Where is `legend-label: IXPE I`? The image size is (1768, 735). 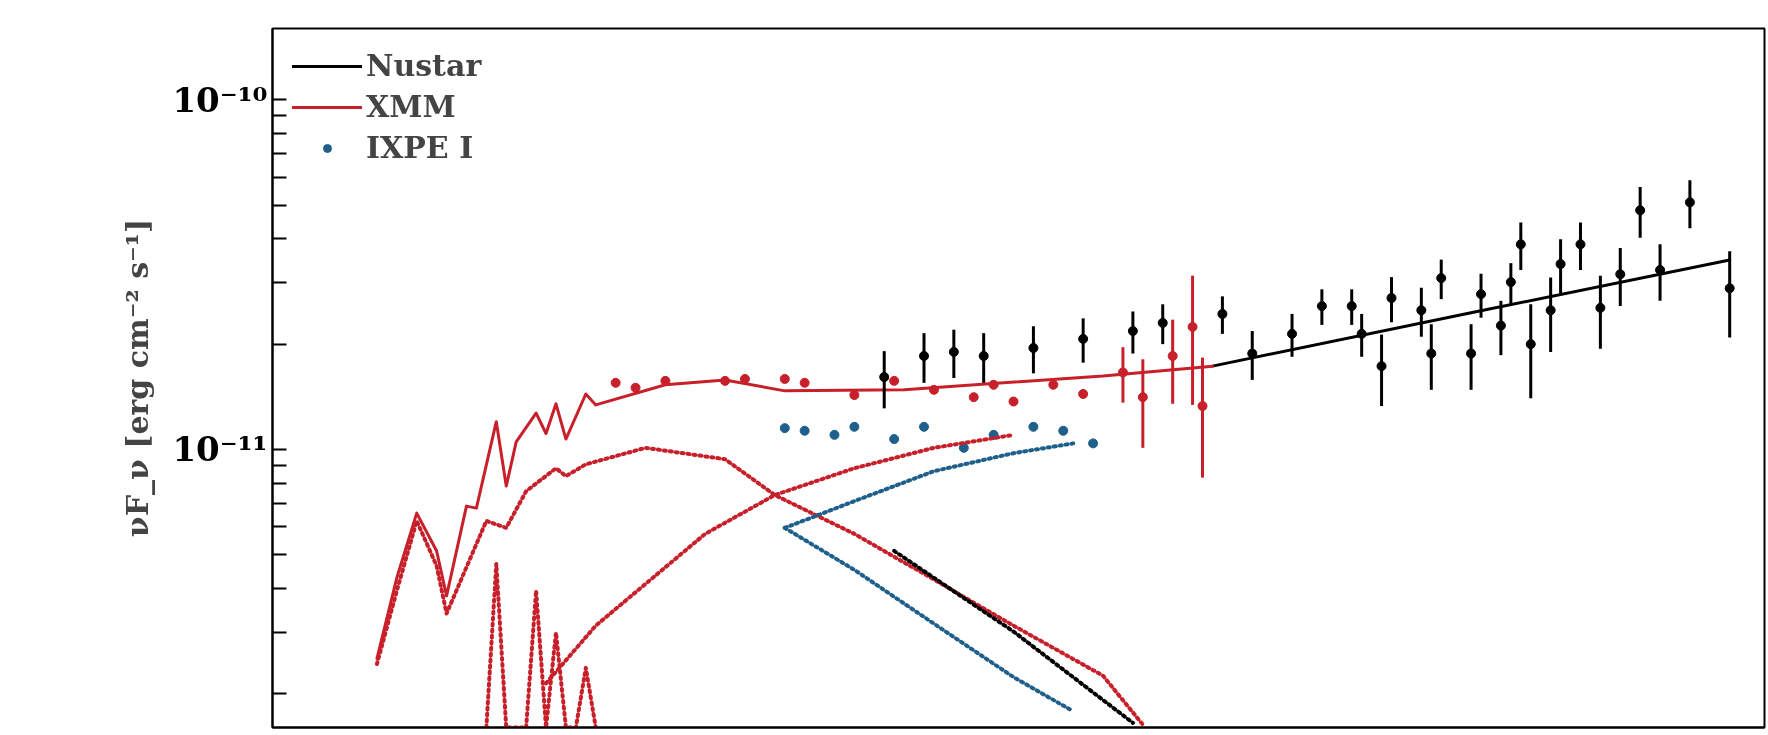 legend-label: IXPE I is located at coordinates (420, 147).